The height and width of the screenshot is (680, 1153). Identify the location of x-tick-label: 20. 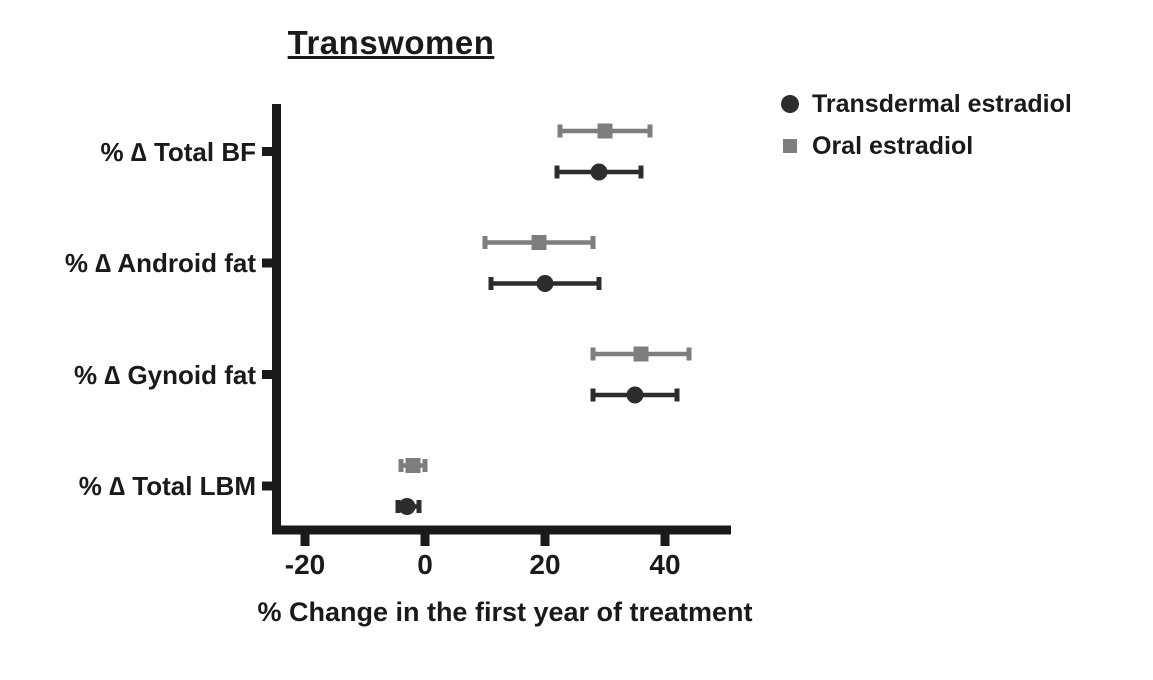
(544, 564).